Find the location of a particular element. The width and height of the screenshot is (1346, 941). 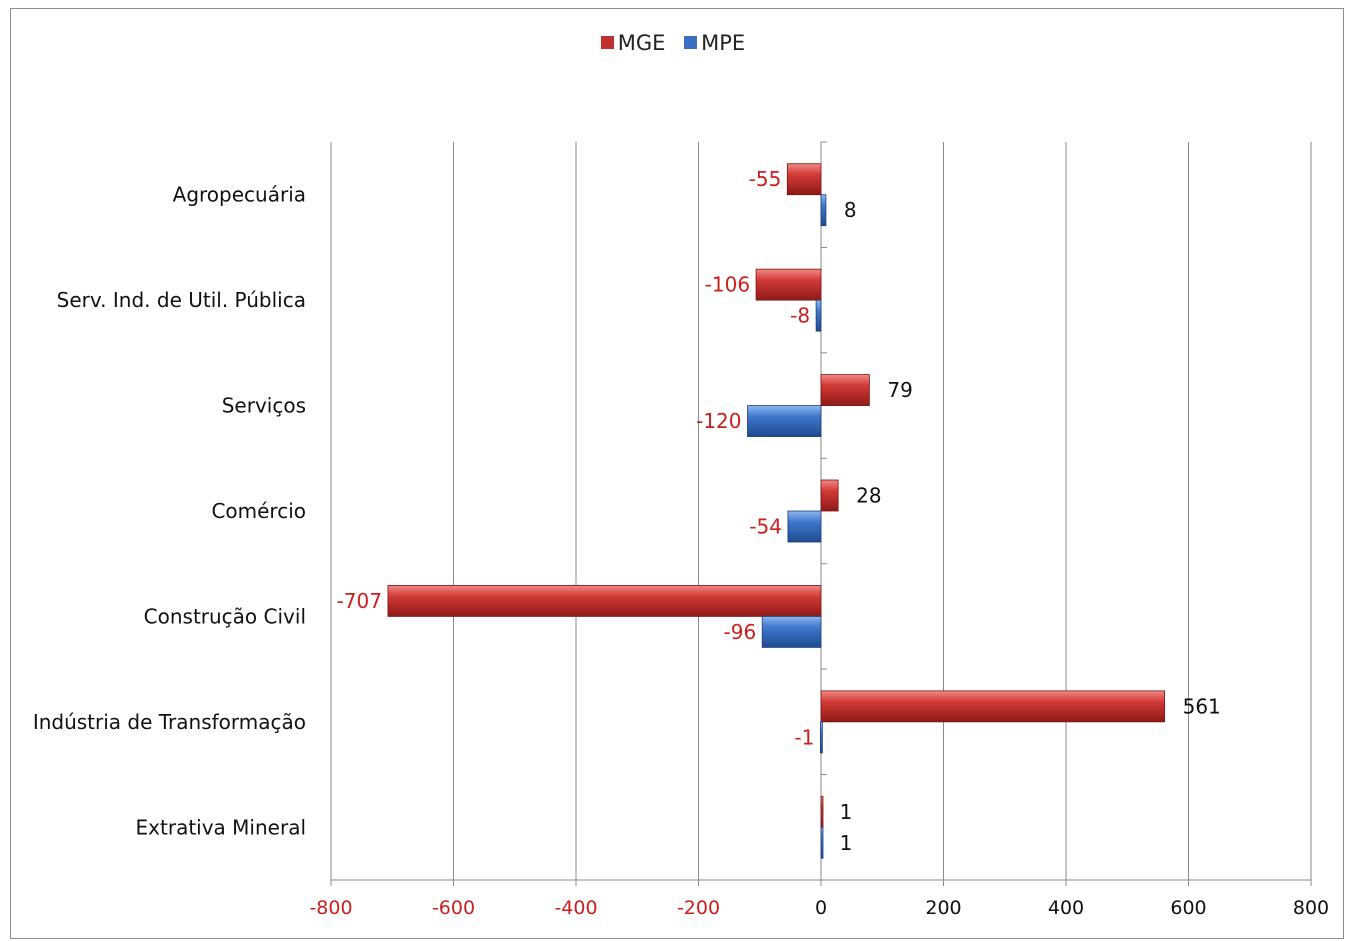

legend-item-mge: MGE is located at coordinates (633, 42).